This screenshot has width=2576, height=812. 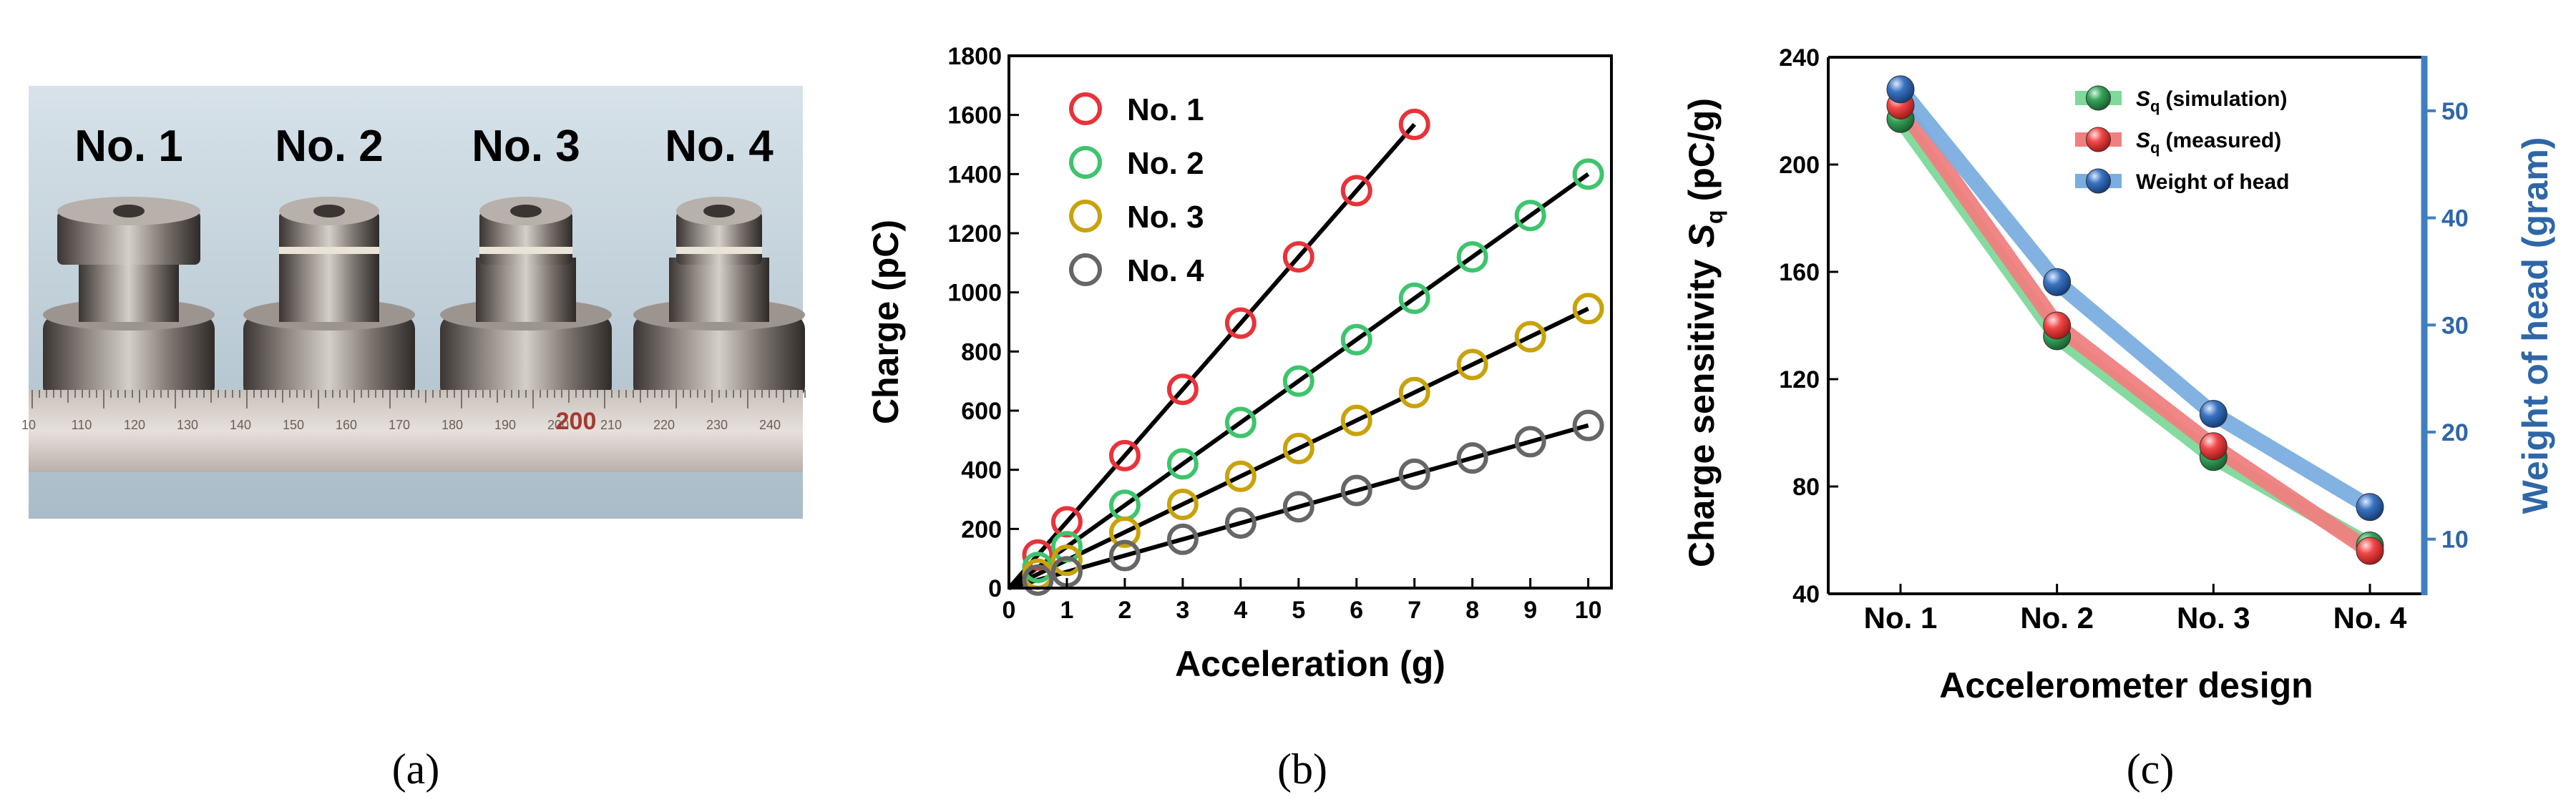 I want to click on y-axis-title-text: Charge sensitivity, so click(x=1702, y=413).